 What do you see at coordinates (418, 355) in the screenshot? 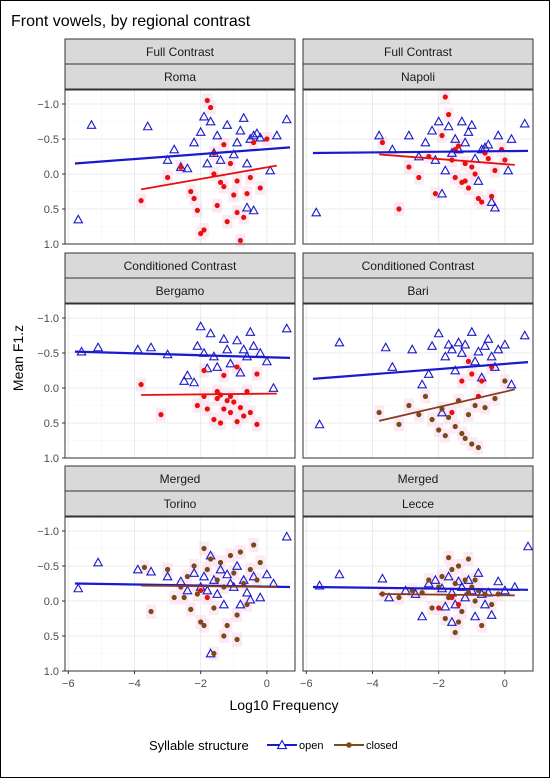
I see `panel-bari: Conditioned Contrast Bari` at bounding box center [418, 355].